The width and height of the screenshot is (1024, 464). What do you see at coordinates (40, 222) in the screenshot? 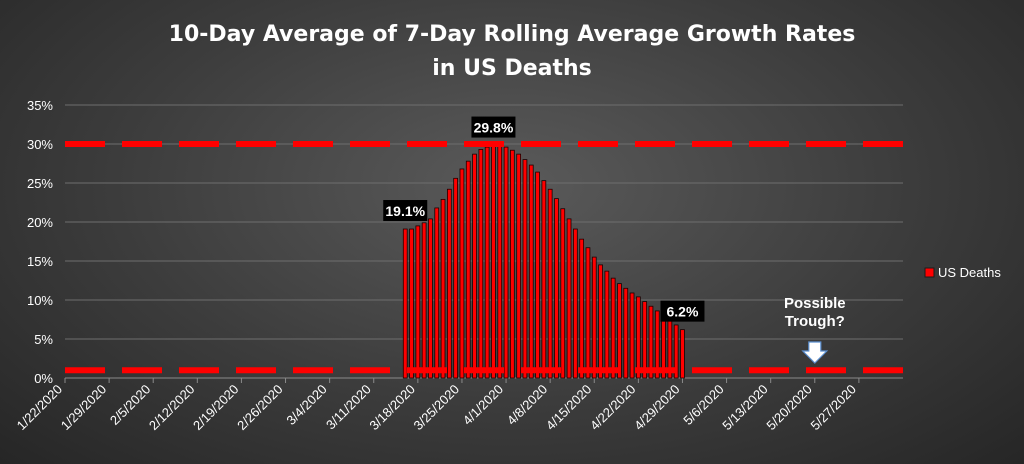
I see `y-tick-label: 20%` at bounding box center [40, 222].